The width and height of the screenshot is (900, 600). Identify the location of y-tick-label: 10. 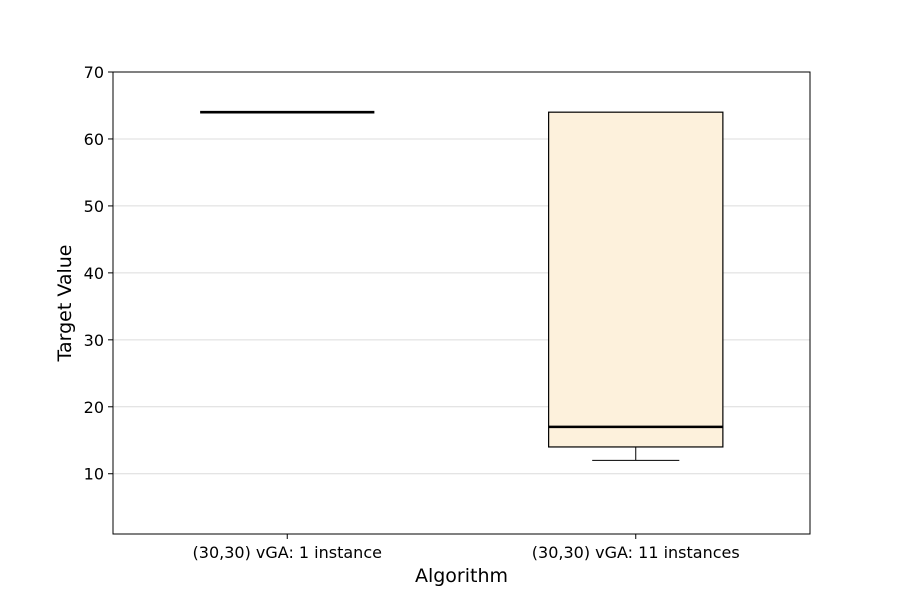
(94, 474).